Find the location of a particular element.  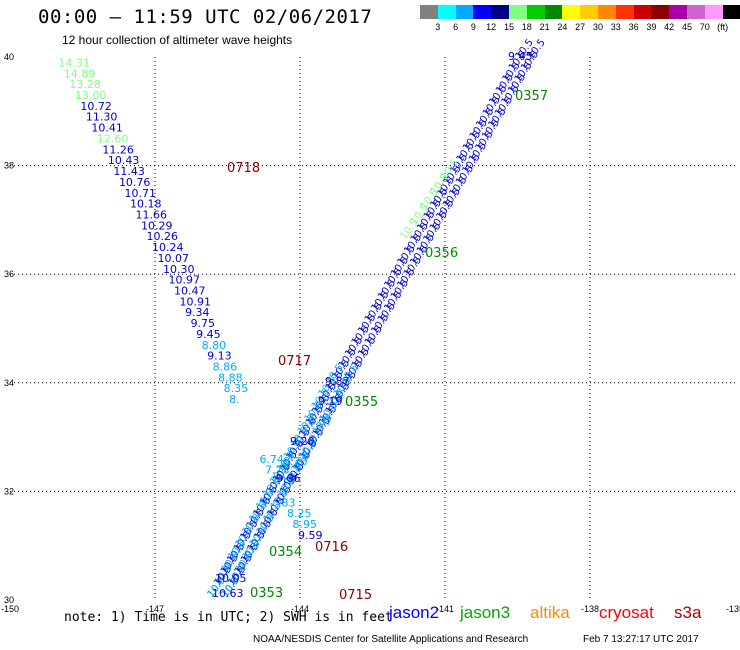

wave-height-label: 10.24 is located at coordinates (168, 247).